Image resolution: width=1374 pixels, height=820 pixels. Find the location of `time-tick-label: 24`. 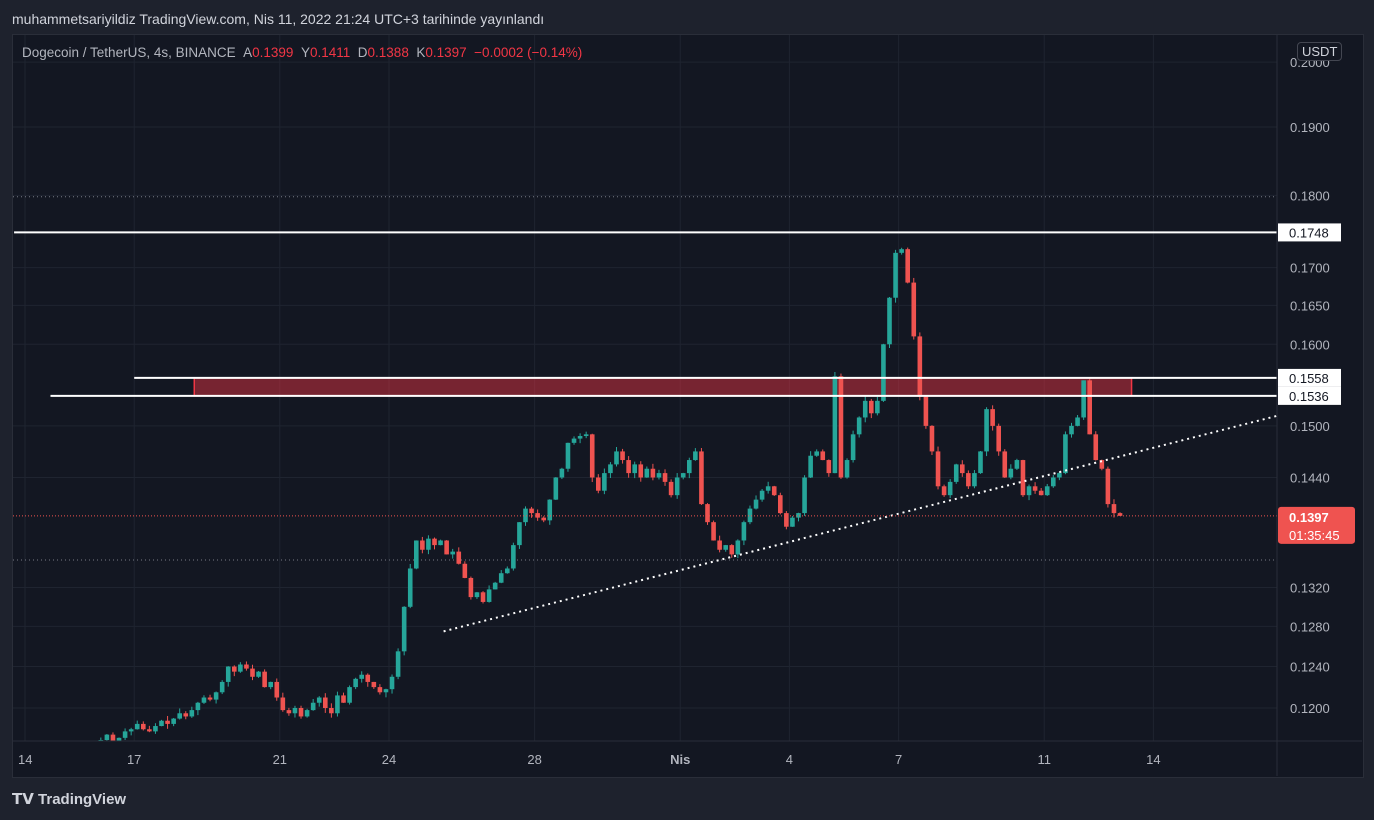

time-tick-label: 24 is located at coordinates (389, 759).